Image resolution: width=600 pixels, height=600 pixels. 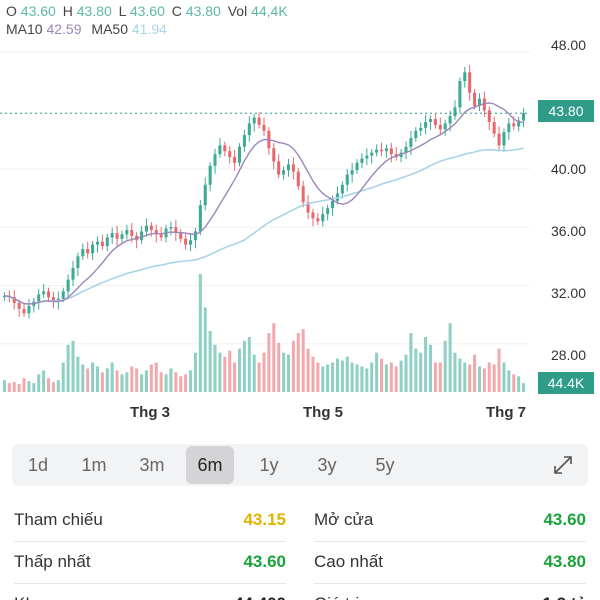 What do you see at coordinates (323, 412) in the screenshot?
I see `x-tick-thg5: Thg 5` at bounding box center [323, 412].